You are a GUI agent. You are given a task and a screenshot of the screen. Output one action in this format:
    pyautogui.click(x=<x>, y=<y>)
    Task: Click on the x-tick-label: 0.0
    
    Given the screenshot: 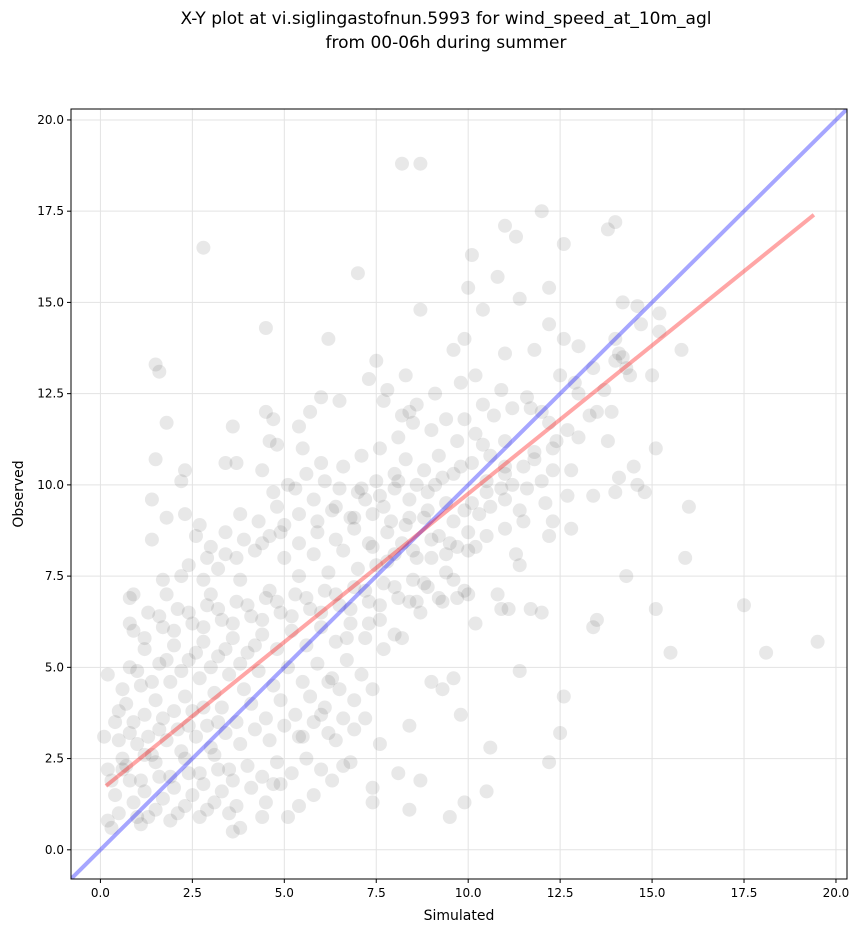 What is the action you would take?
    pyautogui.click(x=100, y=893)
    